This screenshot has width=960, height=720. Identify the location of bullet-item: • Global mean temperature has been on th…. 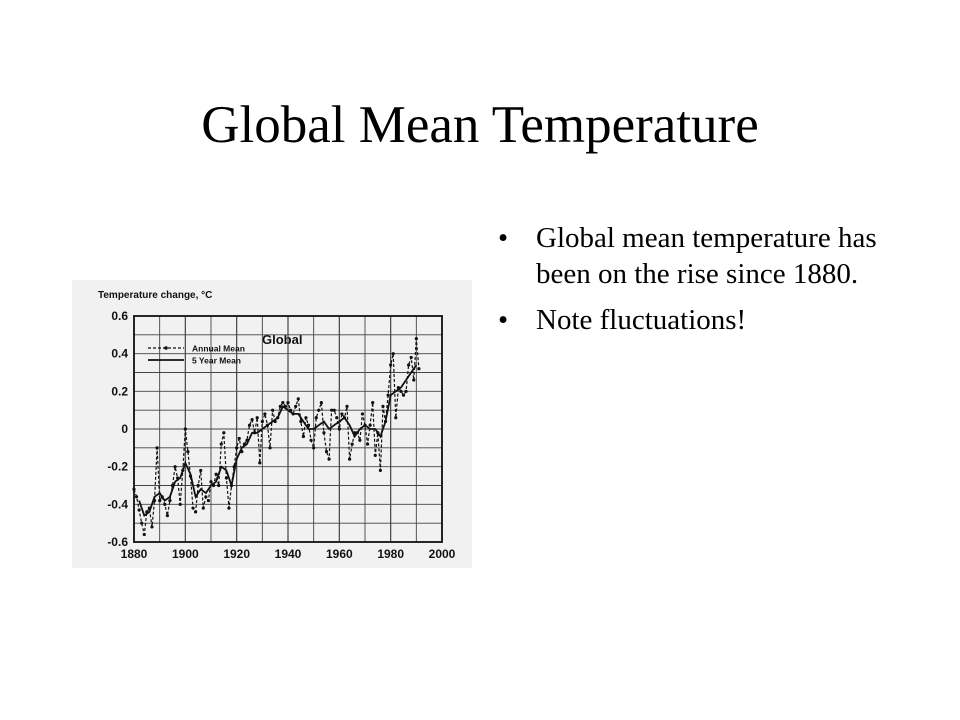
(696, 256).